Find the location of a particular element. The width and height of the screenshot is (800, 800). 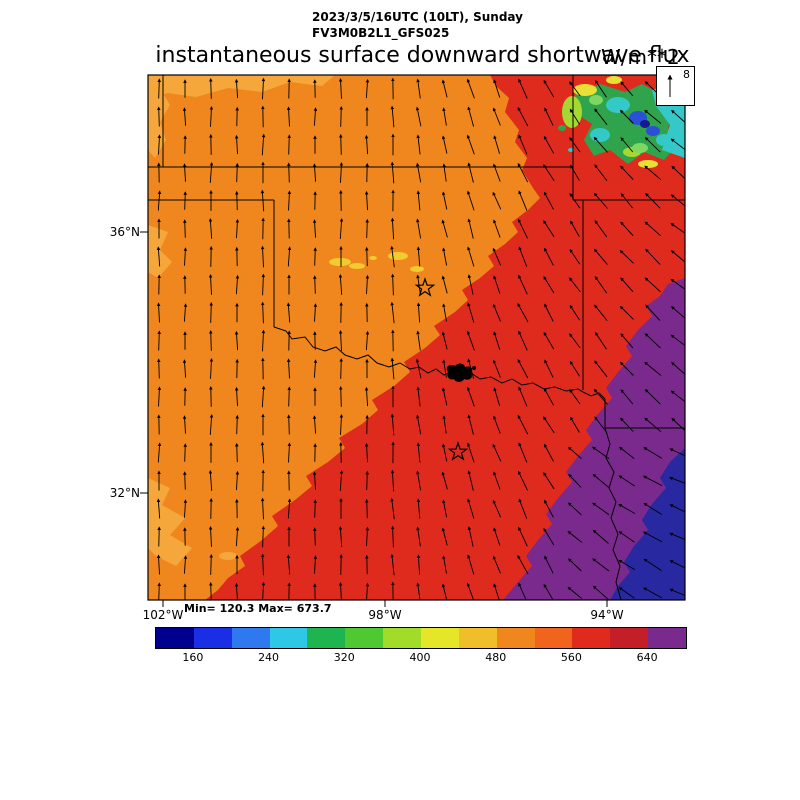

quiver-reference-arrow-icon is located at coordinates (670, 85).